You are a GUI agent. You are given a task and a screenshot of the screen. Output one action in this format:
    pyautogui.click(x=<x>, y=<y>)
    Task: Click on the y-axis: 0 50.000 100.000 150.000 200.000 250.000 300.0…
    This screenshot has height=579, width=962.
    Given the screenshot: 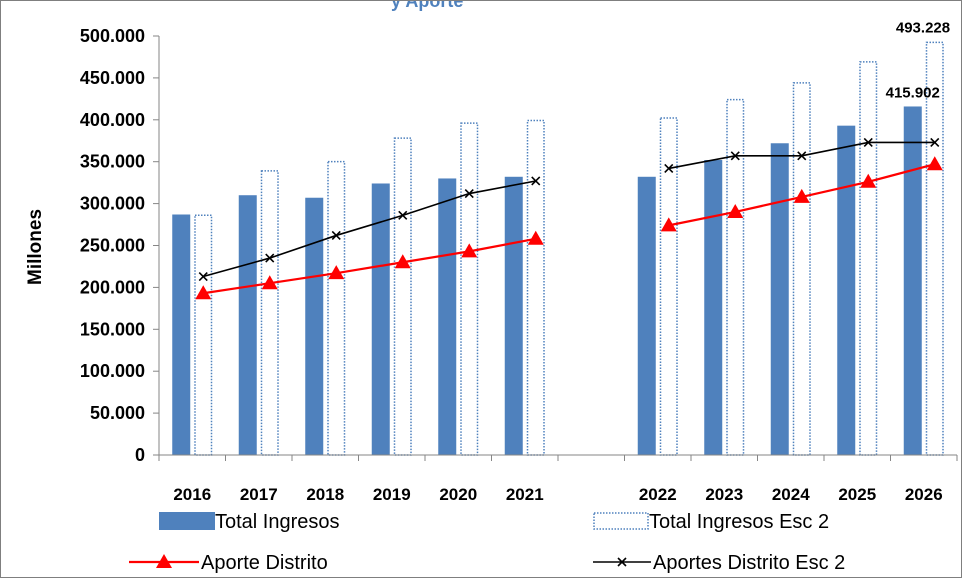 What is the action you would take?
    pyautogui.click(x=120, y=245)
    